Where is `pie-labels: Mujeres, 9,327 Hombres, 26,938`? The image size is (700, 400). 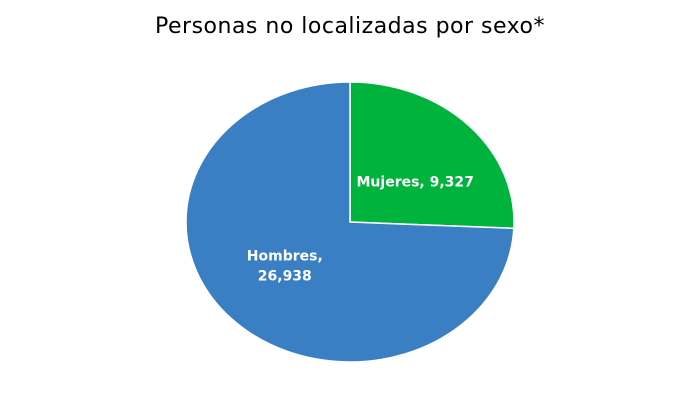
pie-labels: Mujeres, 9,327 Hombres, 26,938 is located at coordinates (360, 229).